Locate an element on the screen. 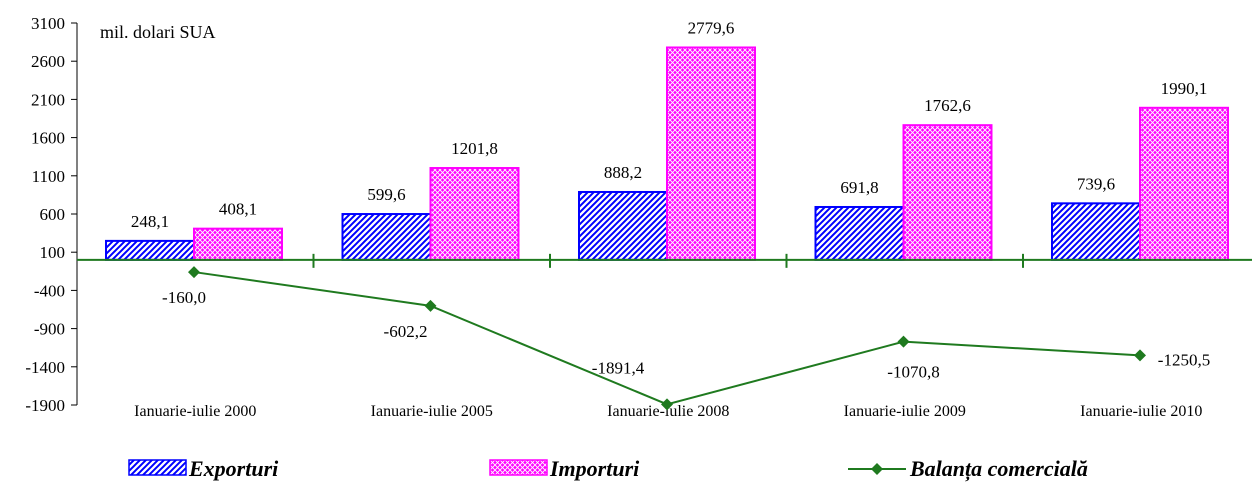 This screenshot has width=1252, height=483. legend-label-exports: Exporturi is located at coordinates (233, 468).